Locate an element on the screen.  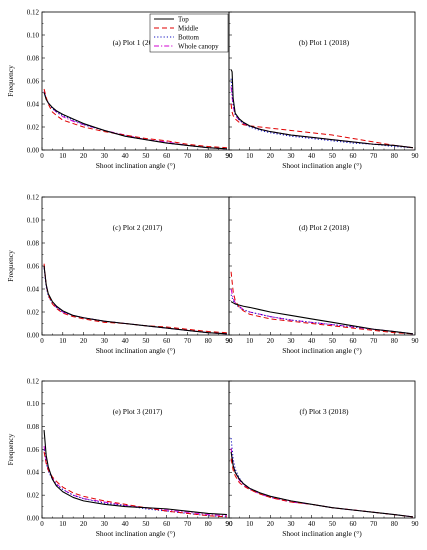
panel-title: (a) Plot 1 (2017) is located at coordinates (138, 42).